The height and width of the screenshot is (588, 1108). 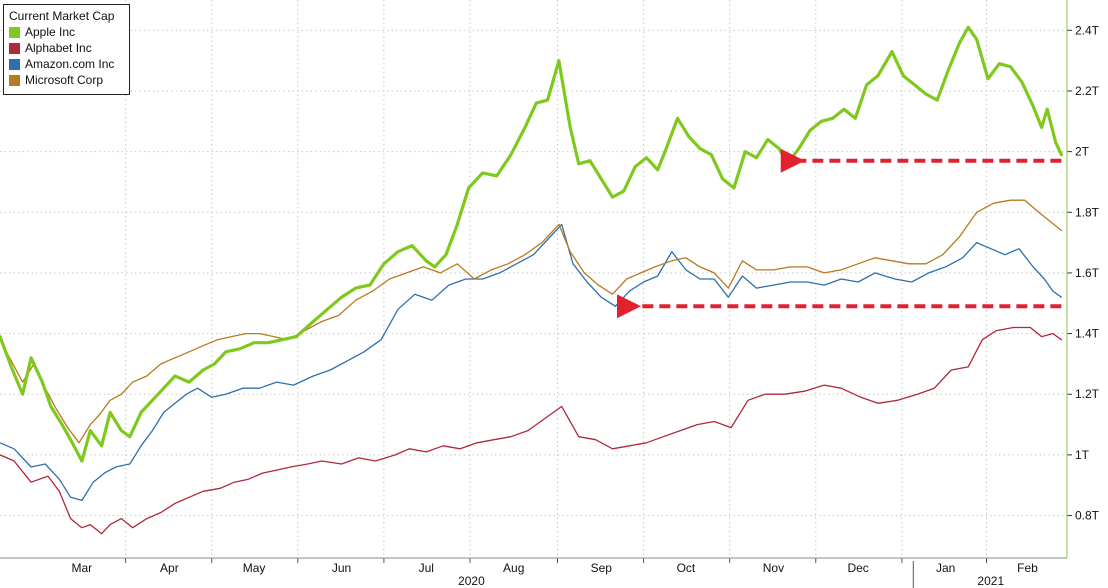 What do you see at coordinates (1087, 394) in the screenshot?
I see `y-tick-label: 1.2T` at bounding box center [1087, 394].